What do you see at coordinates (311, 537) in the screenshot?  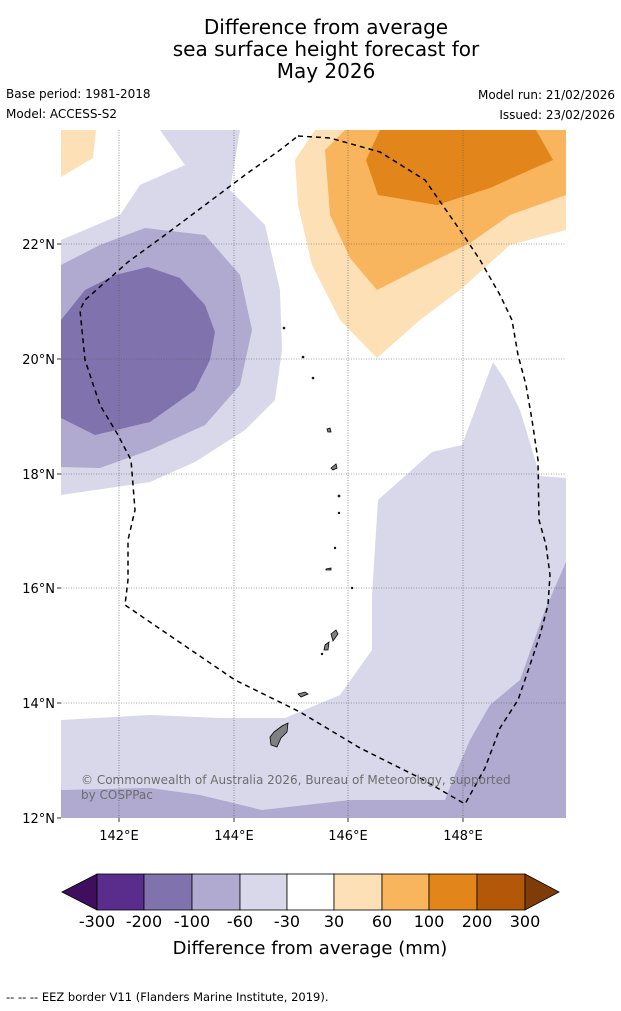 I see `islands` at bounding box center [311, 537].